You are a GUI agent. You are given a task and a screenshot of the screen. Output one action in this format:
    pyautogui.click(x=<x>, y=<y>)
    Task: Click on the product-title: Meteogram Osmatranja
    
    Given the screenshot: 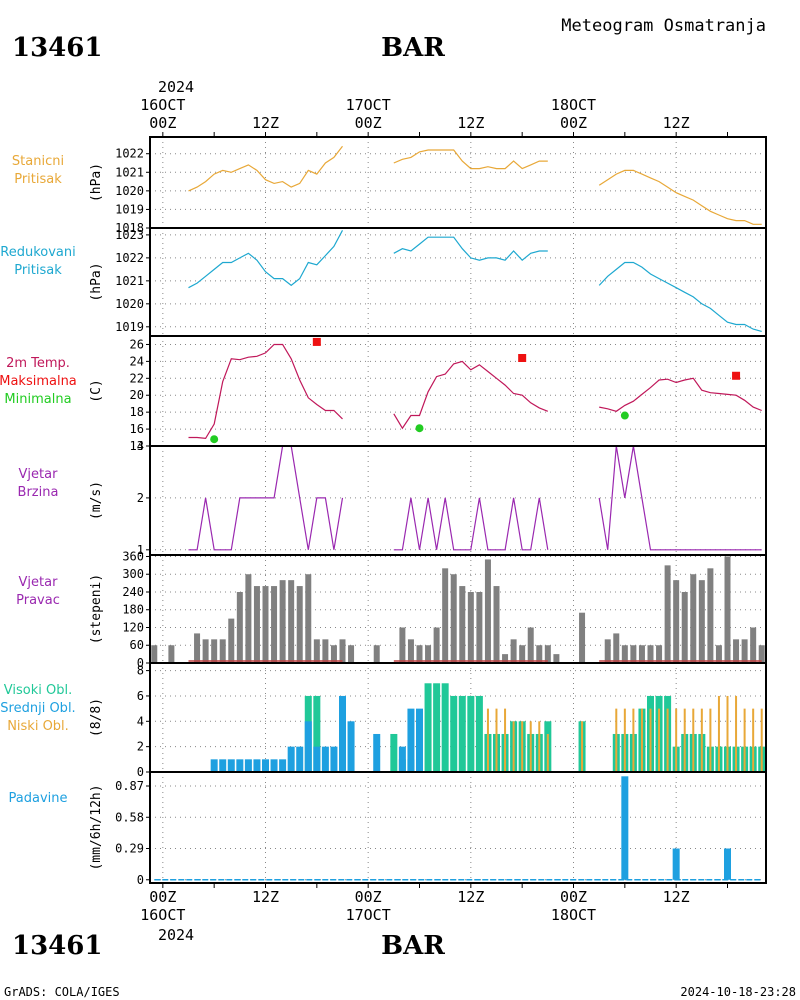 What is the action you would take?
    pyautogui.click(x=663, y=26)
    